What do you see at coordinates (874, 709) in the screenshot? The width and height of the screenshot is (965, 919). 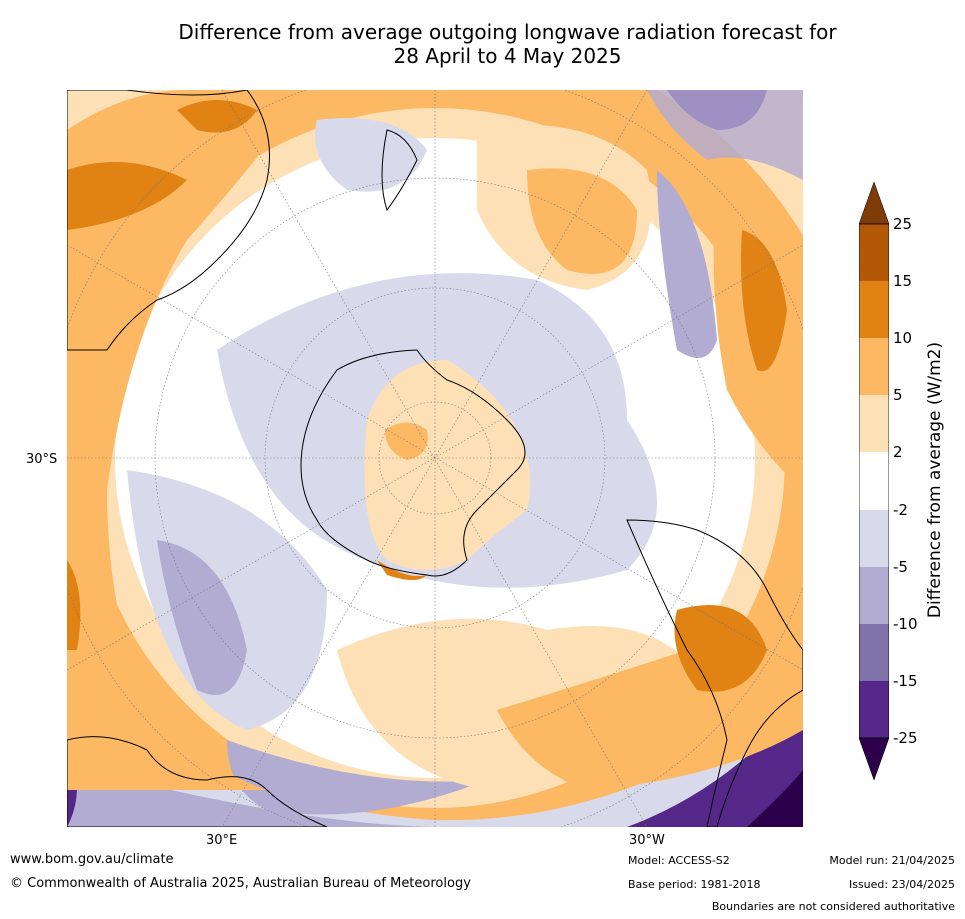 I see `colorbar-band-m15-m25` at bounding box center [874, 709].